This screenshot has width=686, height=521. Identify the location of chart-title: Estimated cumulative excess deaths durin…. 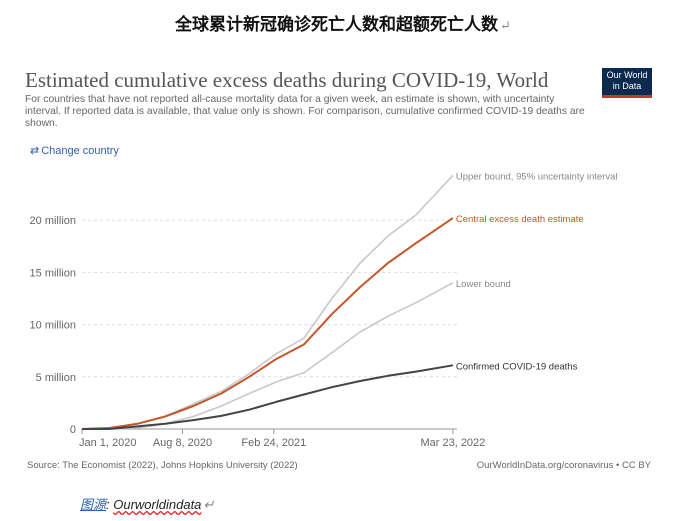
(287, 80).